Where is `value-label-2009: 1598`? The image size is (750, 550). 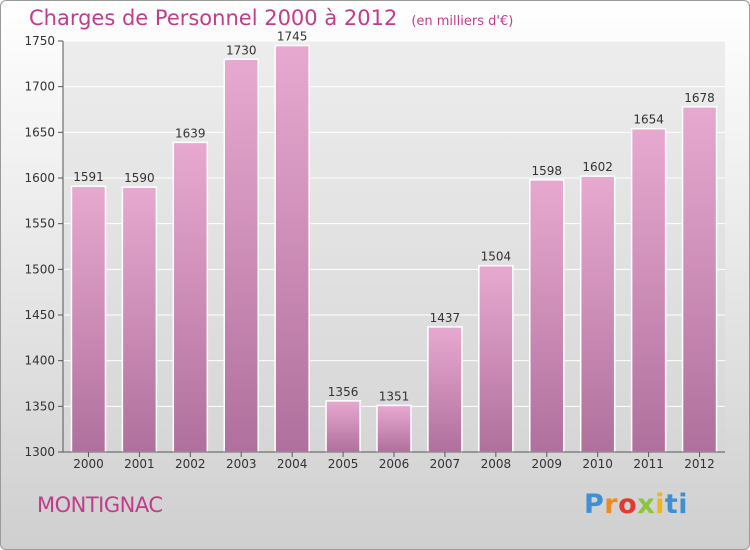
value-label-2009: 1598 is located at coordinates (546, 171).